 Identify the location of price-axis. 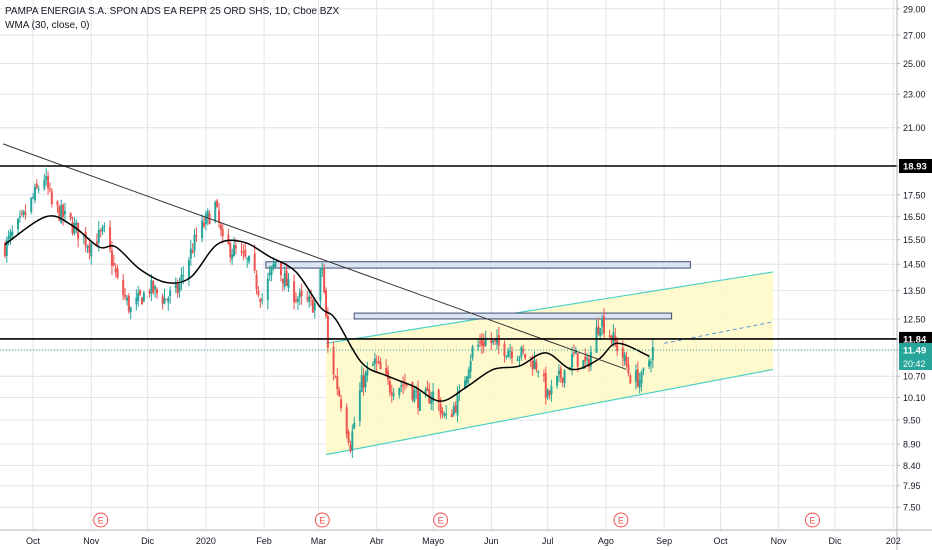
(914, 275).